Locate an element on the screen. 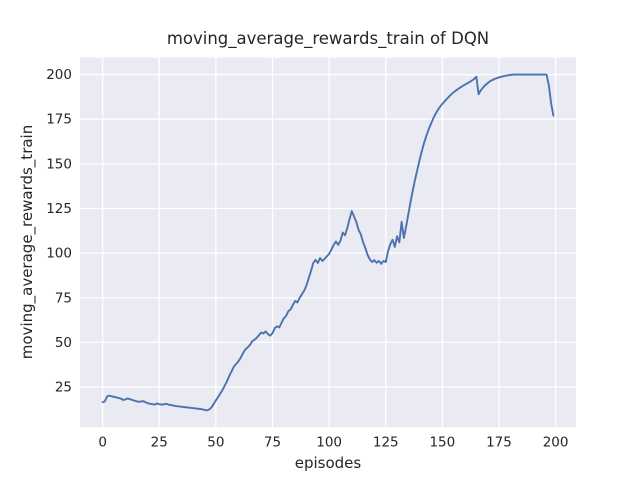  x-tick-label: 200 is located at coordinates (556, 443).